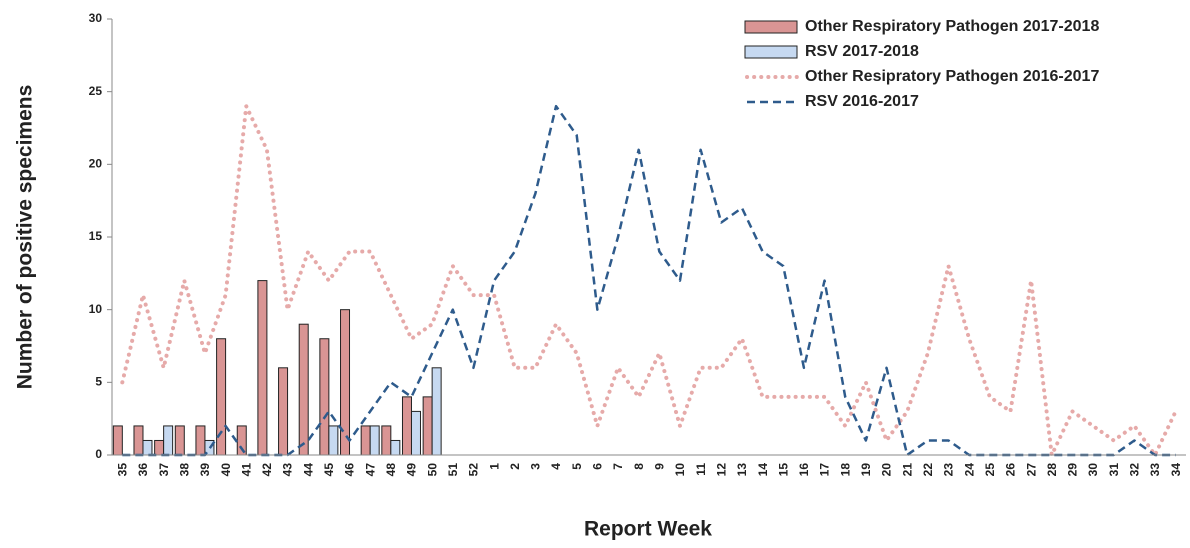 The width and height of the screenshot is (1190, 548). What do you see at coordinates (862, 51) in the screenshot?
I see `legend-label: RSV 2017-2018` at bounding box center [862, 51].